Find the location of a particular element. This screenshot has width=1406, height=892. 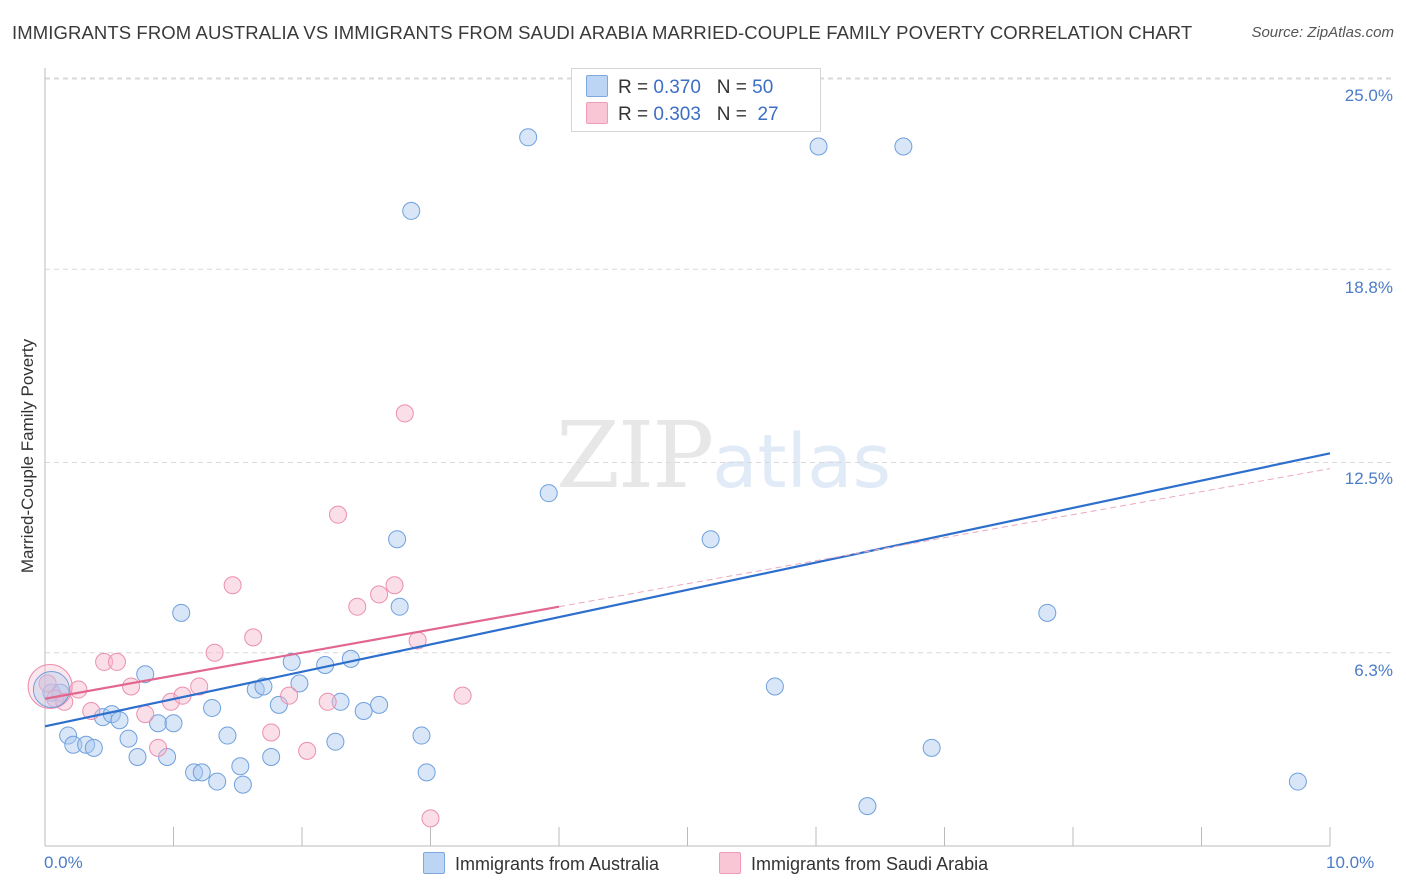

legend-n-value: 27 is located at coordinates (768, 114).